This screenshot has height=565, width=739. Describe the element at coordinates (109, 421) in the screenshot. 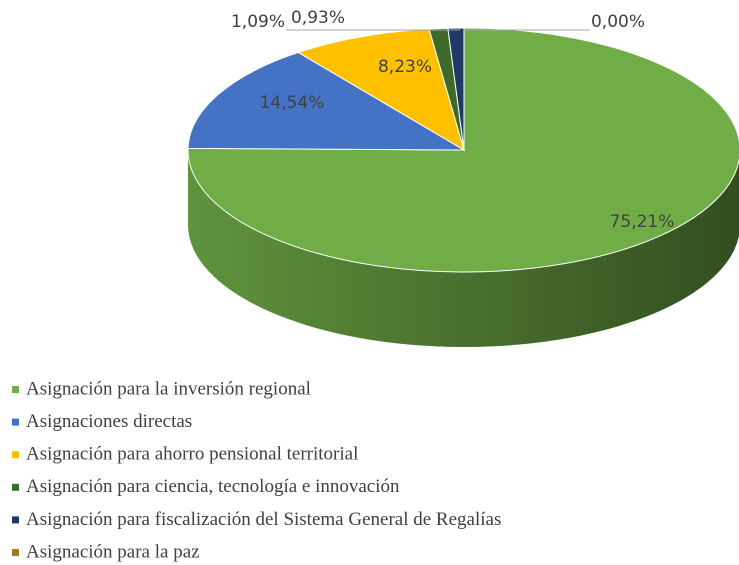

I see `legend-label: Asignaciones directas` at that location.